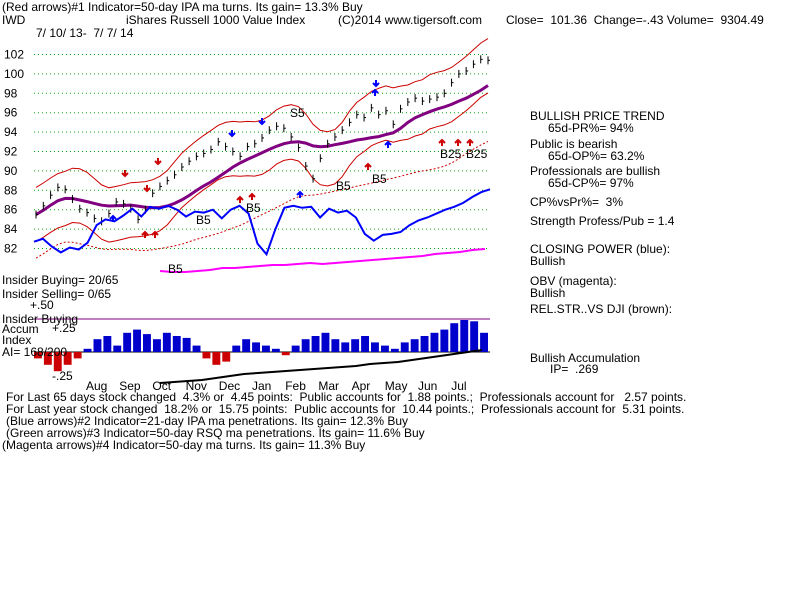 The image size is (800, 600). Describe the element at coordinates (591, 183) in the screenshot. I see `professionals-value: 65d-CP%= 97%` at that location.